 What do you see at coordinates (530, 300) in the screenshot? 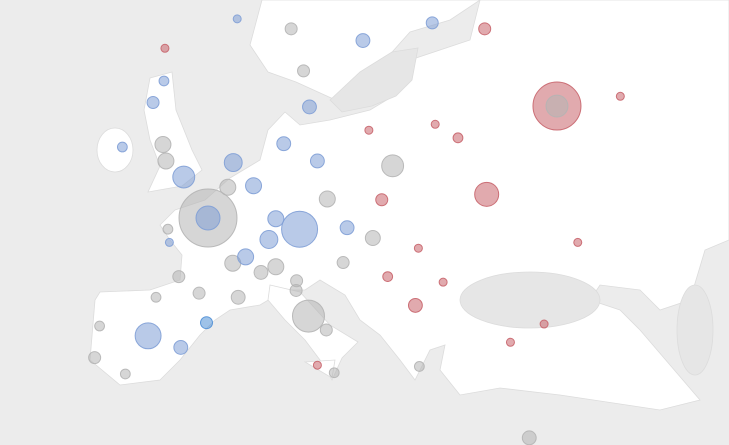
I see `black-sea` at bounding box center [530, 300].